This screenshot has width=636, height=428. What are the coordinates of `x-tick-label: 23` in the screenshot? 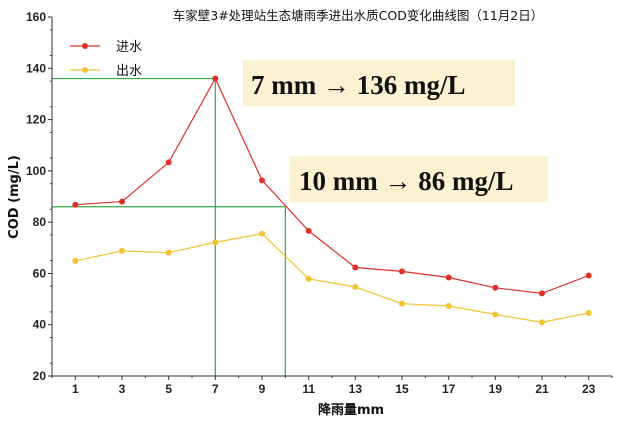 It's located at (589, 389).